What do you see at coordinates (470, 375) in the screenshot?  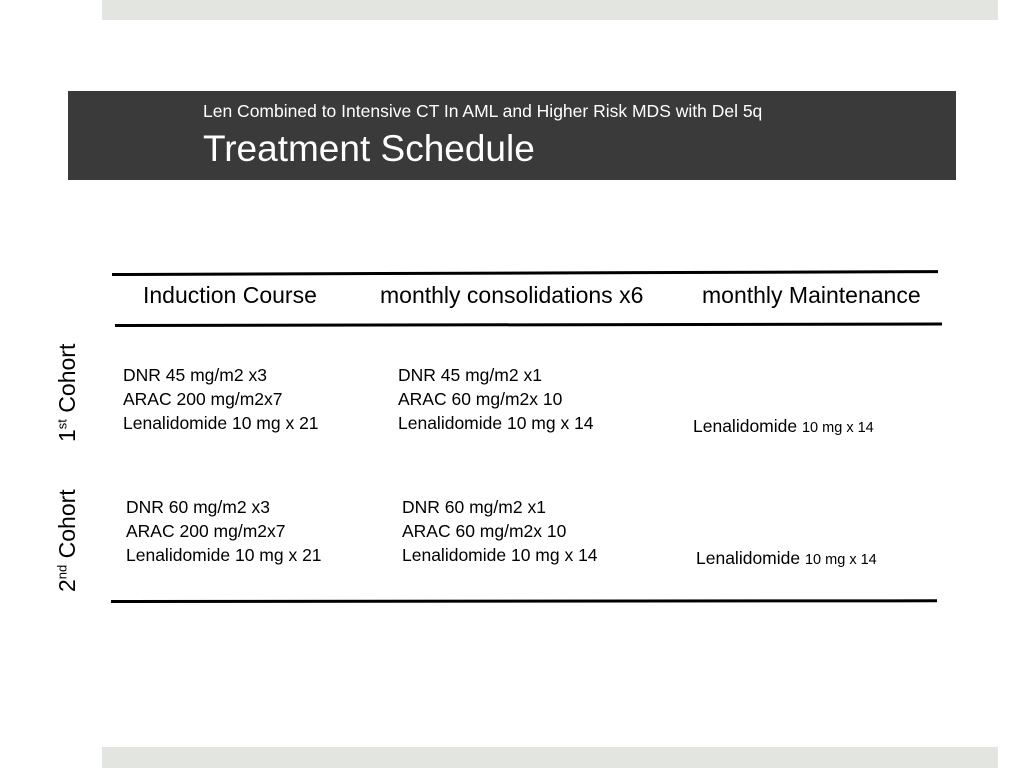 I see `cell-line: DNR 45 mg/m2 x1` at bounding box center [470, 375].